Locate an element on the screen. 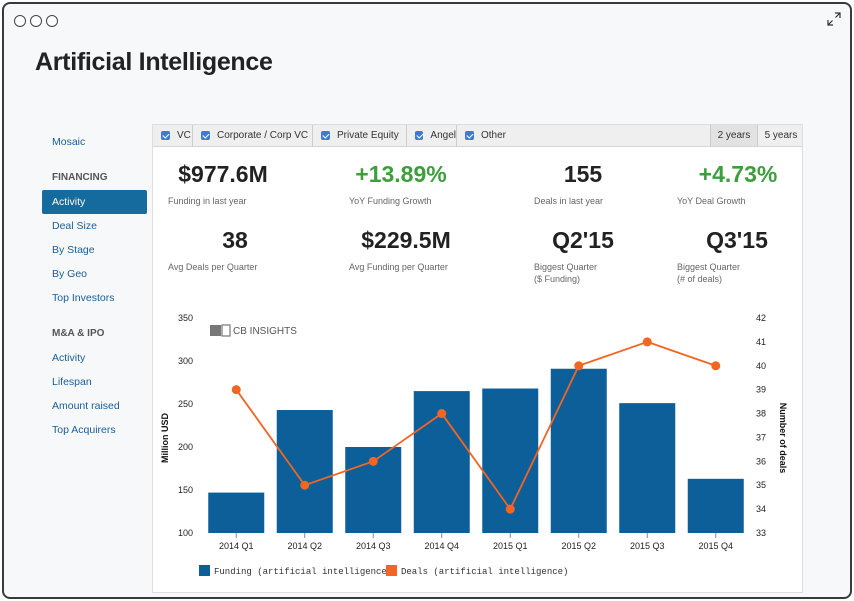  filter-other: Other is located at coordinates (487, 135).